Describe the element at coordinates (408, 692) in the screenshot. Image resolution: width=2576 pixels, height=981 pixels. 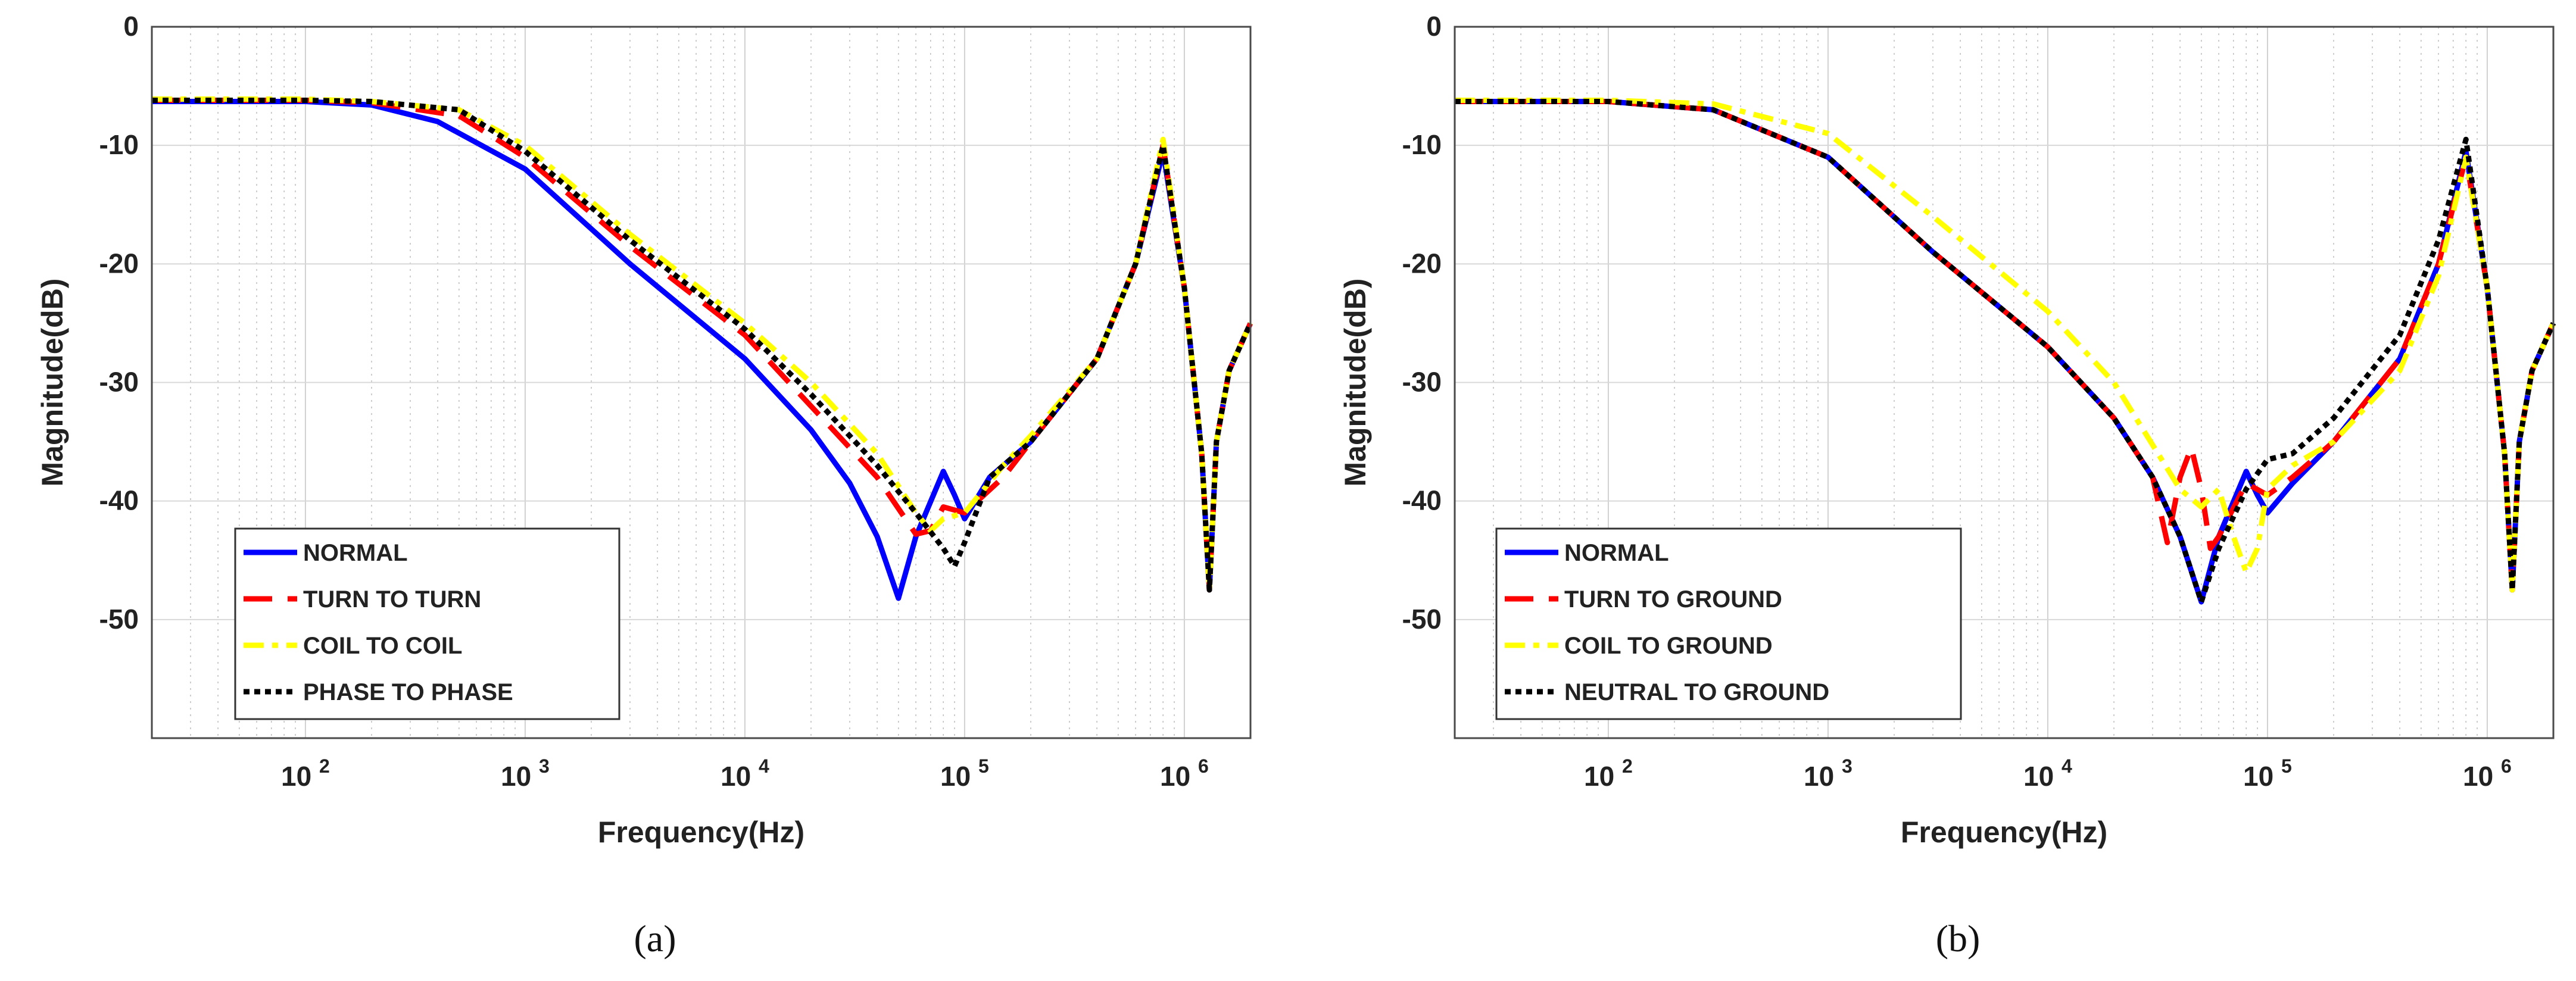
I see `legend-label: PHASE TO PHASE` at that location.